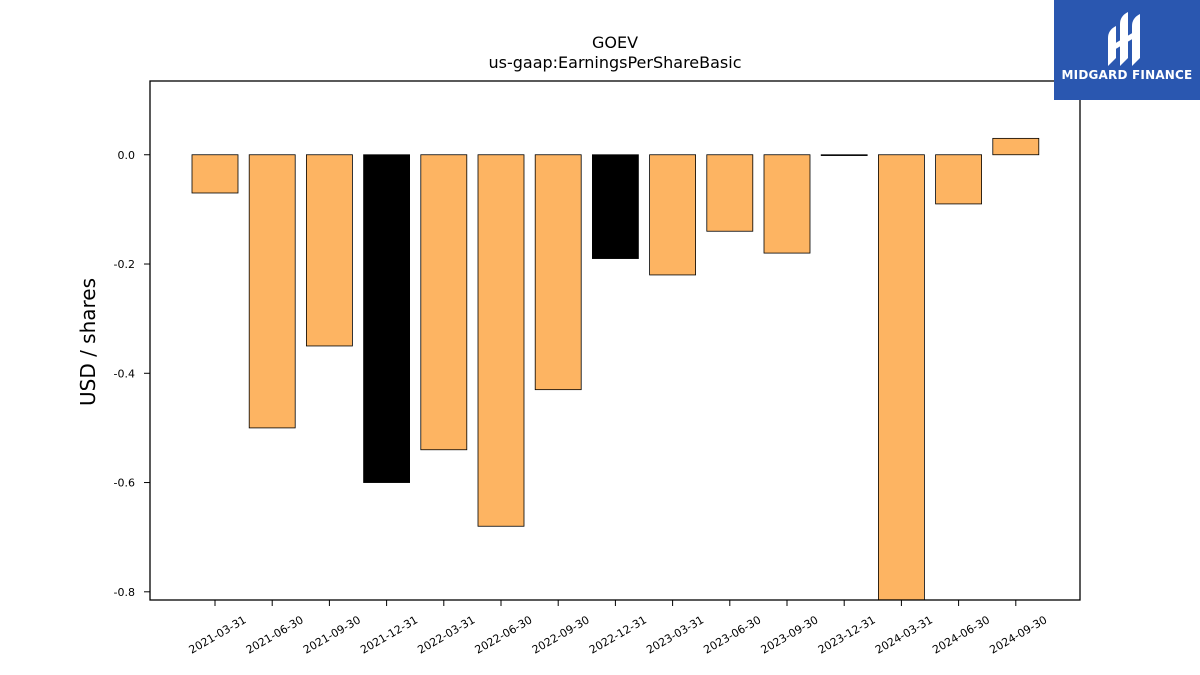  What do you see at coordinates (618, 634) in the screenshot?
I see `x-tick-label: 2022-12-31` at bounding box center [618, 634].